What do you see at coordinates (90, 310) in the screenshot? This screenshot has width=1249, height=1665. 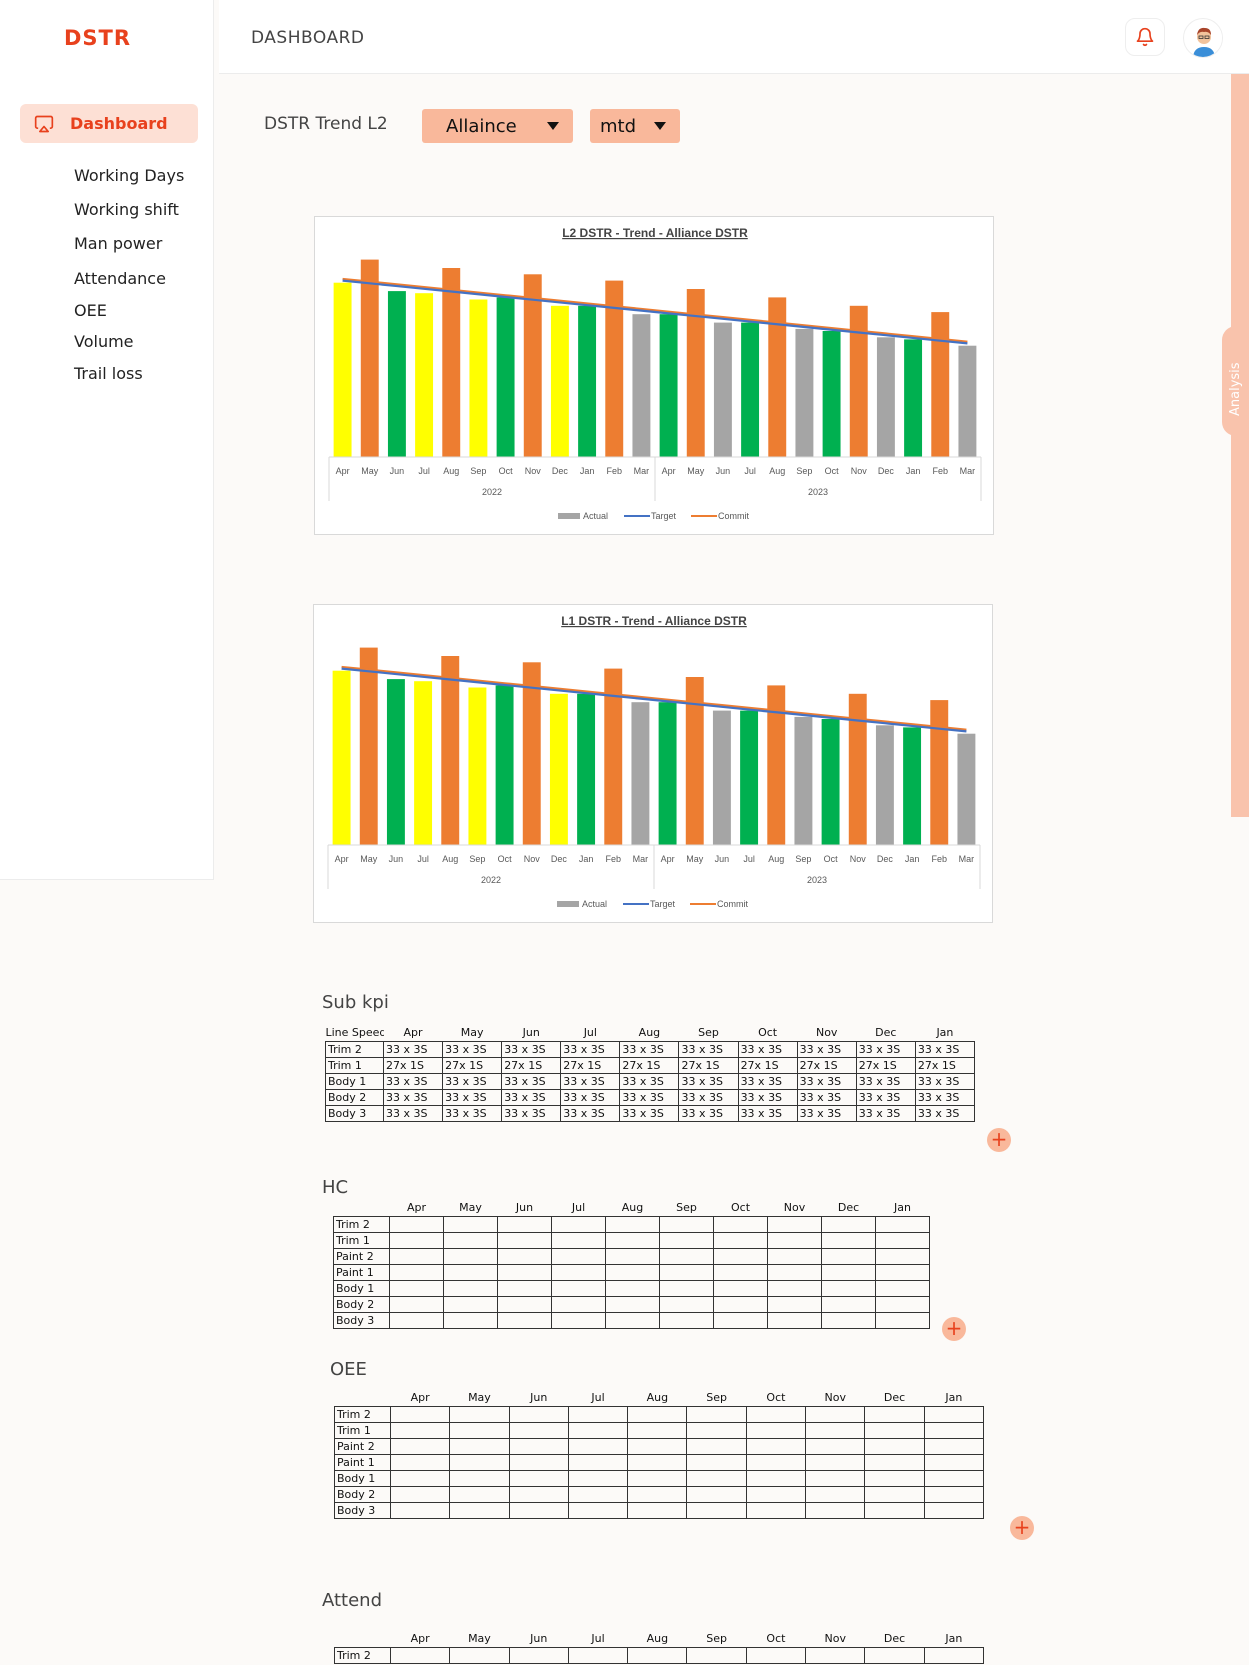 I see `sidebar-item-oee: OEE` at bounding box center [90, 310].